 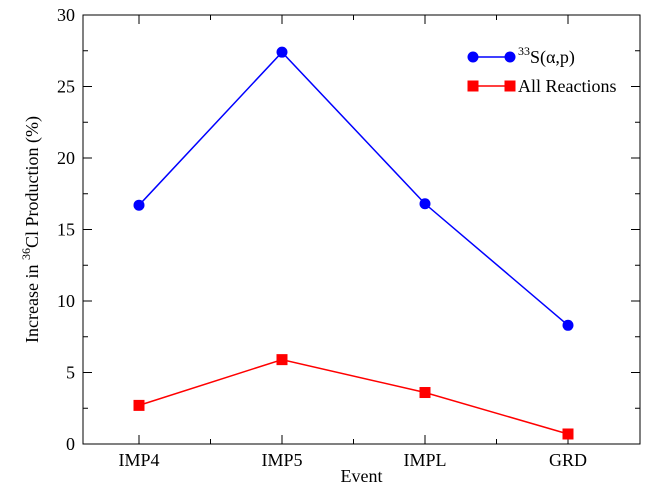 I want to click on x-tick-label: IMPL, so click(x=424, y=460).